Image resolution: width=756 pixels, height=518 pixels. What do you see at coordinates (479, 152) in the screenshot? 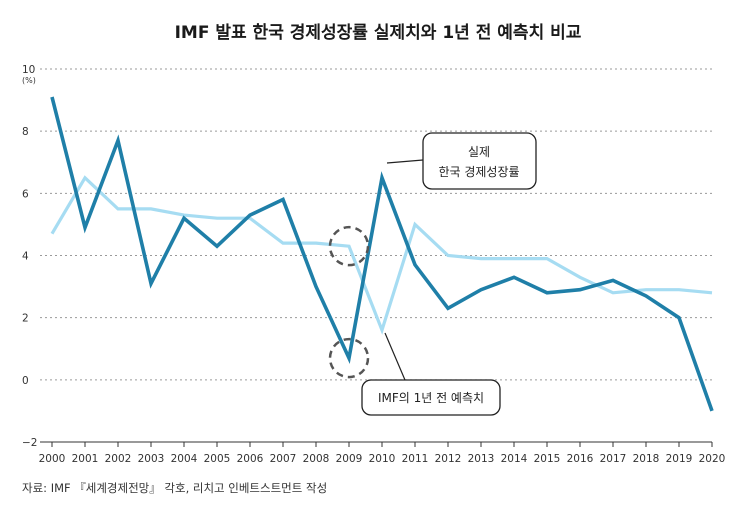
I see `callout-actual-line1: 실제` at bounding box center [479, 152].